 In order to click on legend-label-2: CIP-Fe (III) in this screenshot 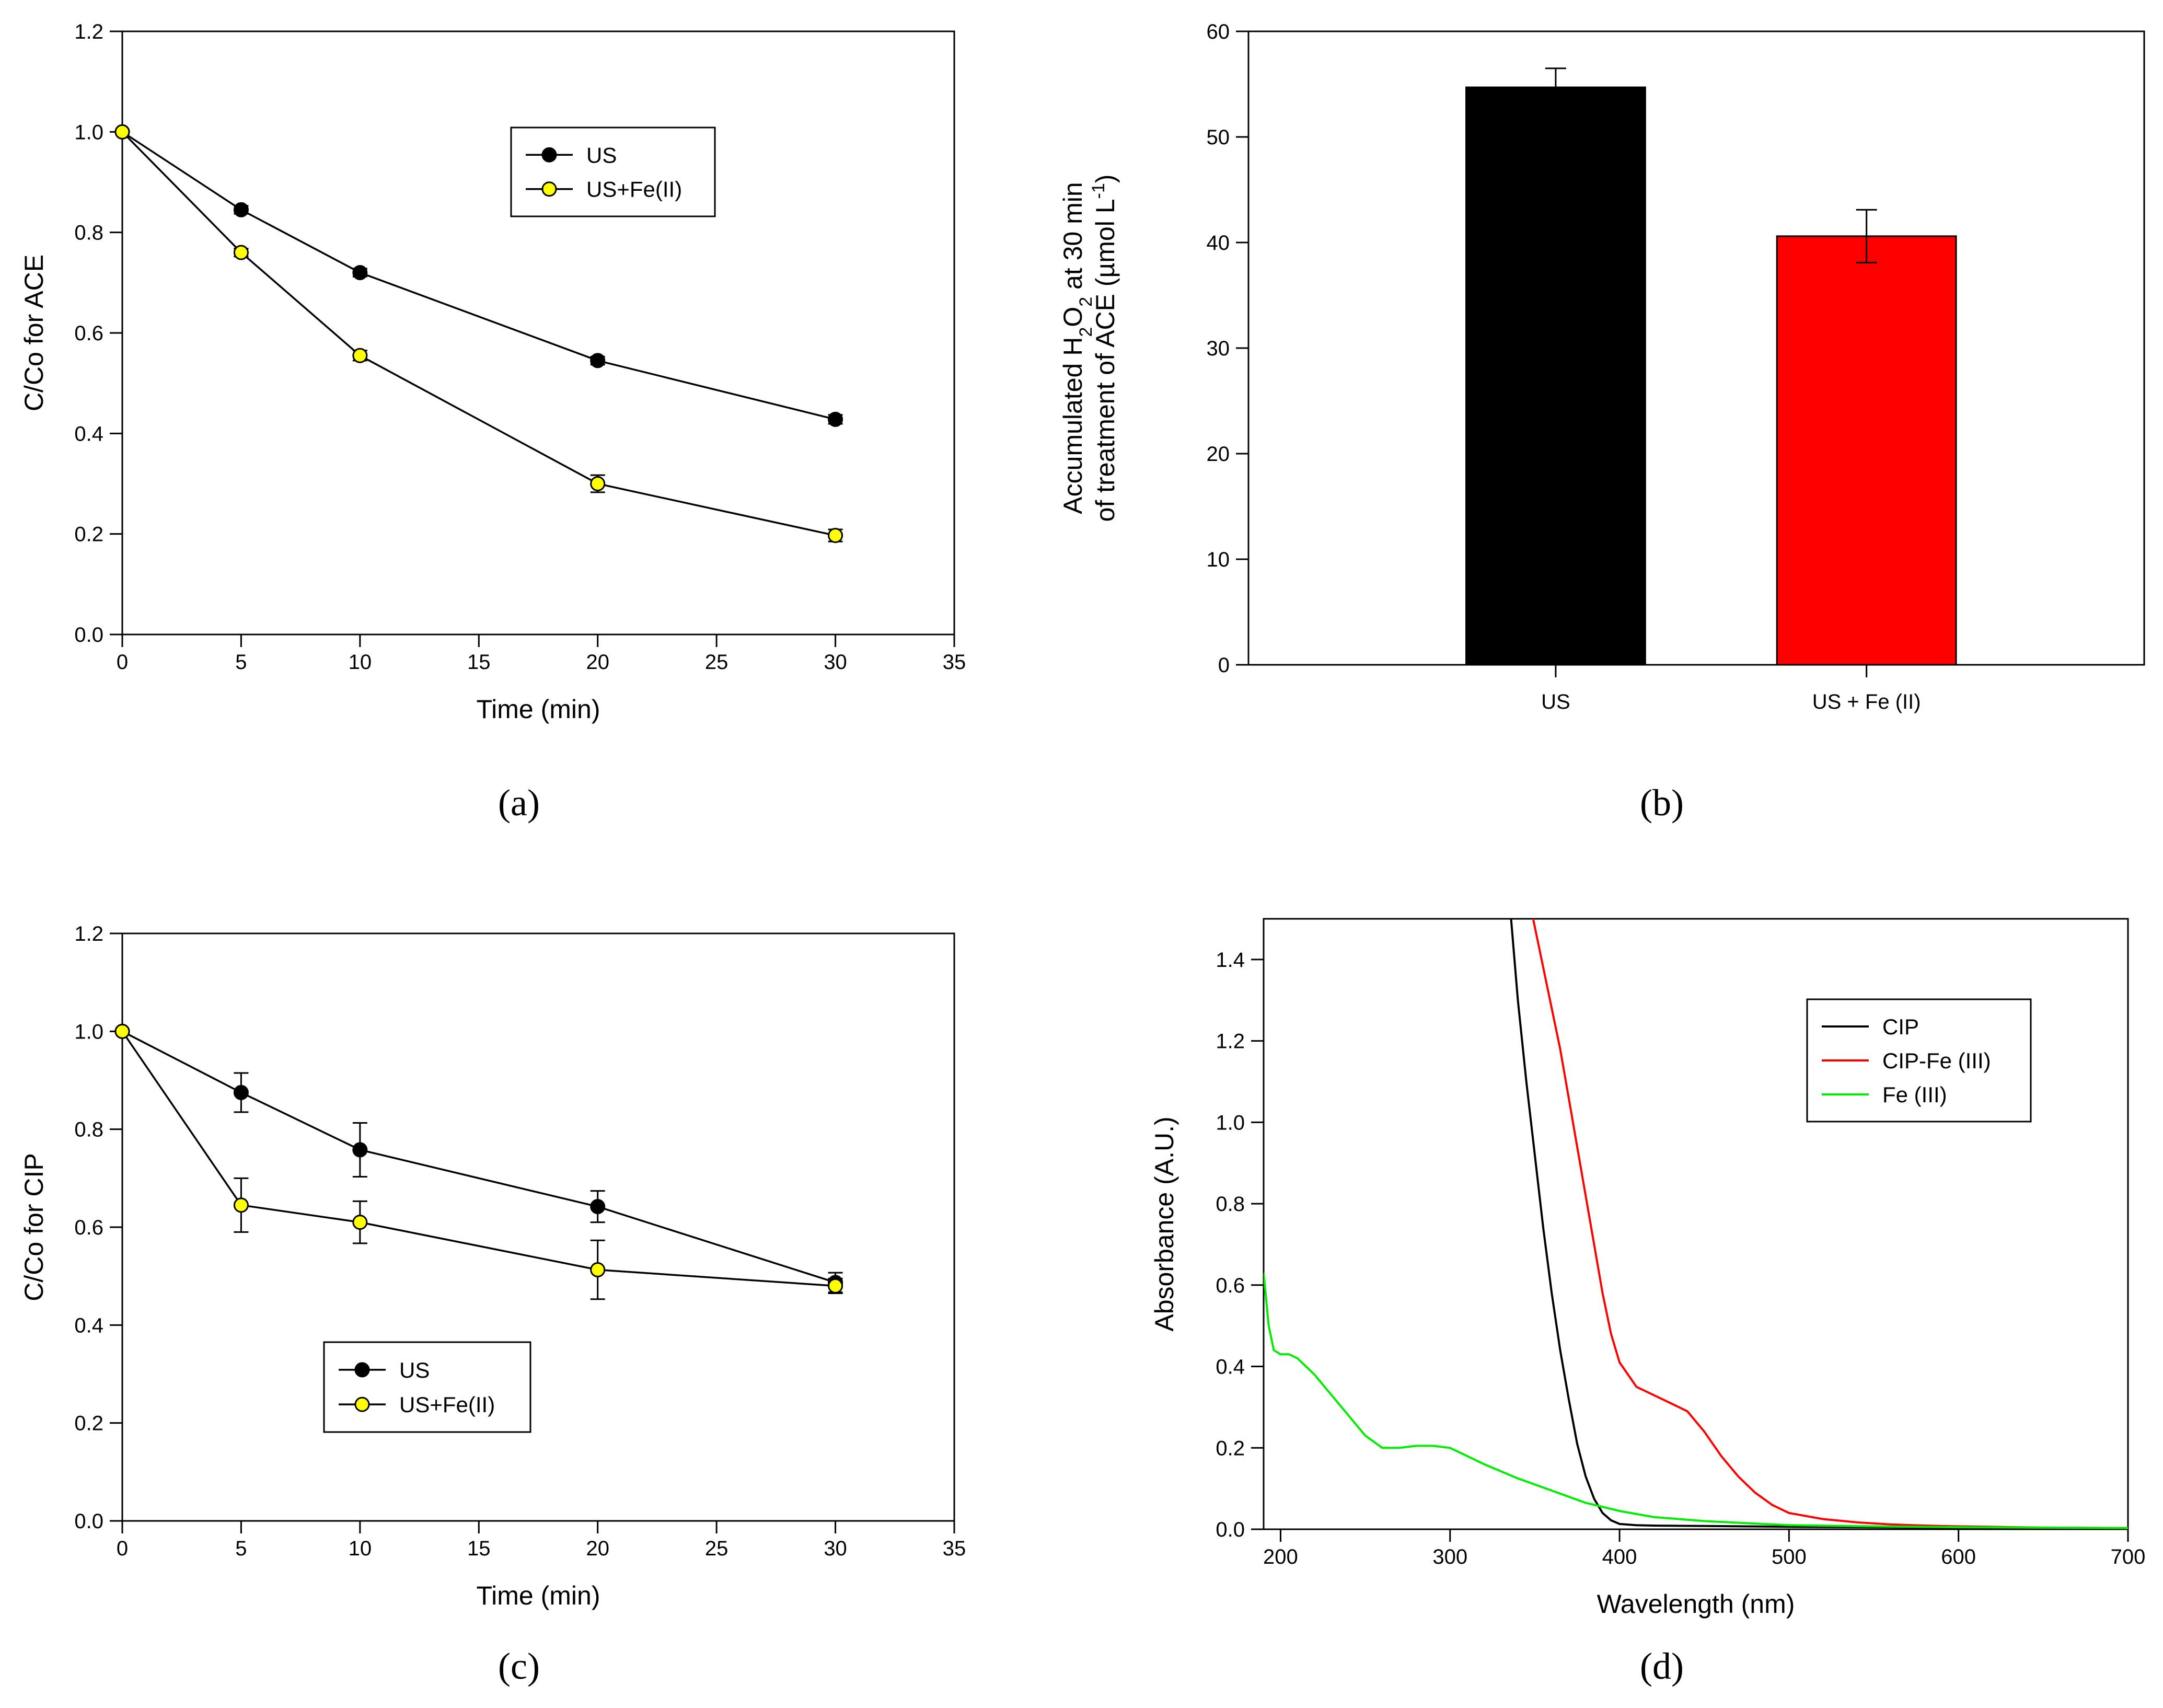, I will do `click(1937, 1060)`.